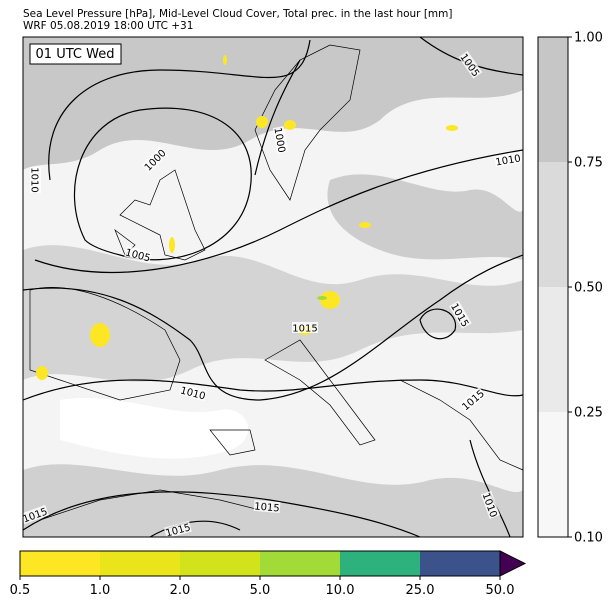  I want to click on colorbar-tick-label: 50.0, so click(500, 590).